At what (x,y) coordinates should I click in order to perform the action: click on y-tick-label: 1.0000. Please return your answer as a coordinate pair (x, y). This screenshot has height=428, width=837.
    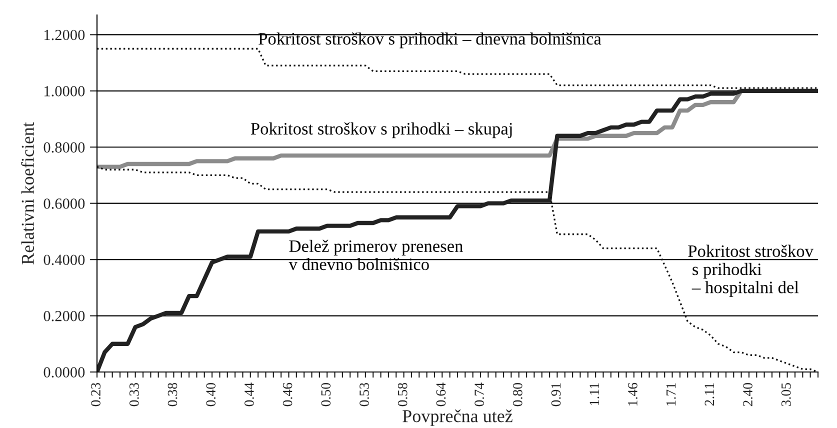
    Looking at the image, I should click on (64, 91).